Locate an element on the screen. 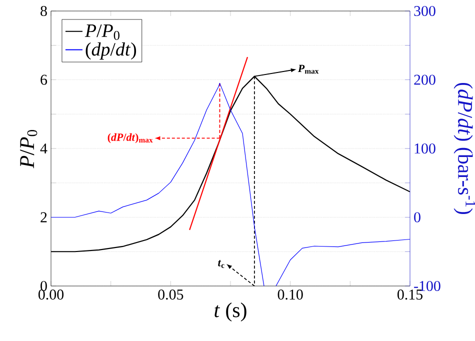 The width and height of the screenshot is (475, 341). y2-tick-label: 200 is located at coordinates (425, 79).